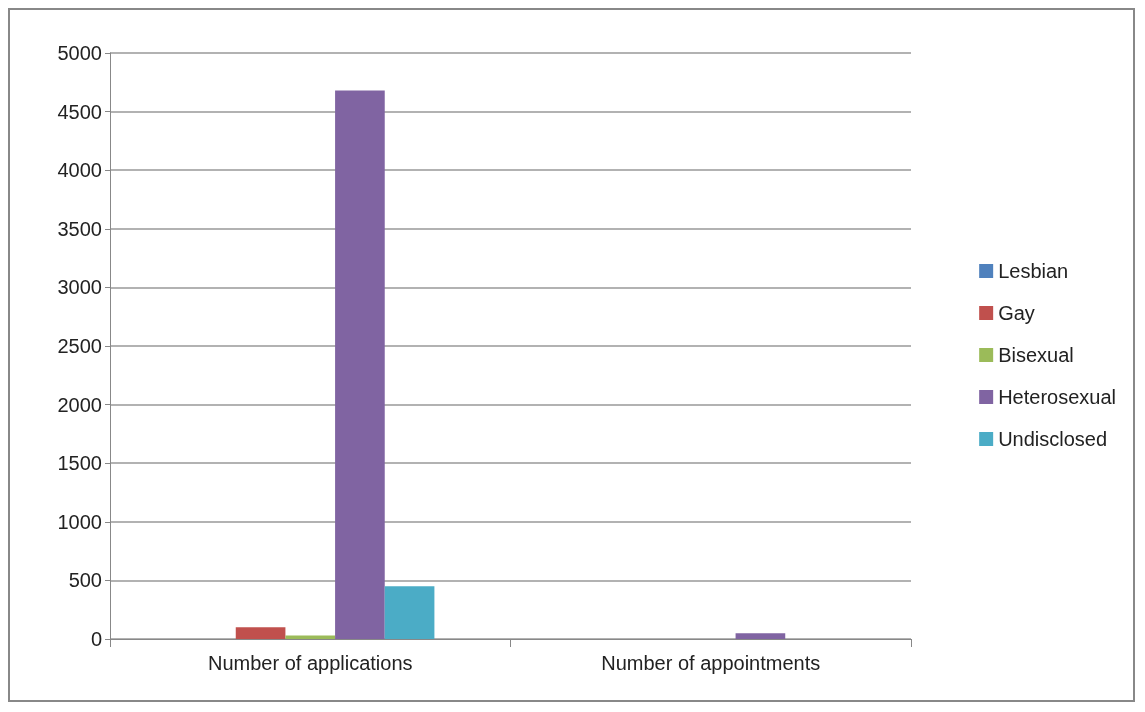 This screenshot has height=712, width=1145. I want to click on y-tick-label: 0, so click(96, 639).